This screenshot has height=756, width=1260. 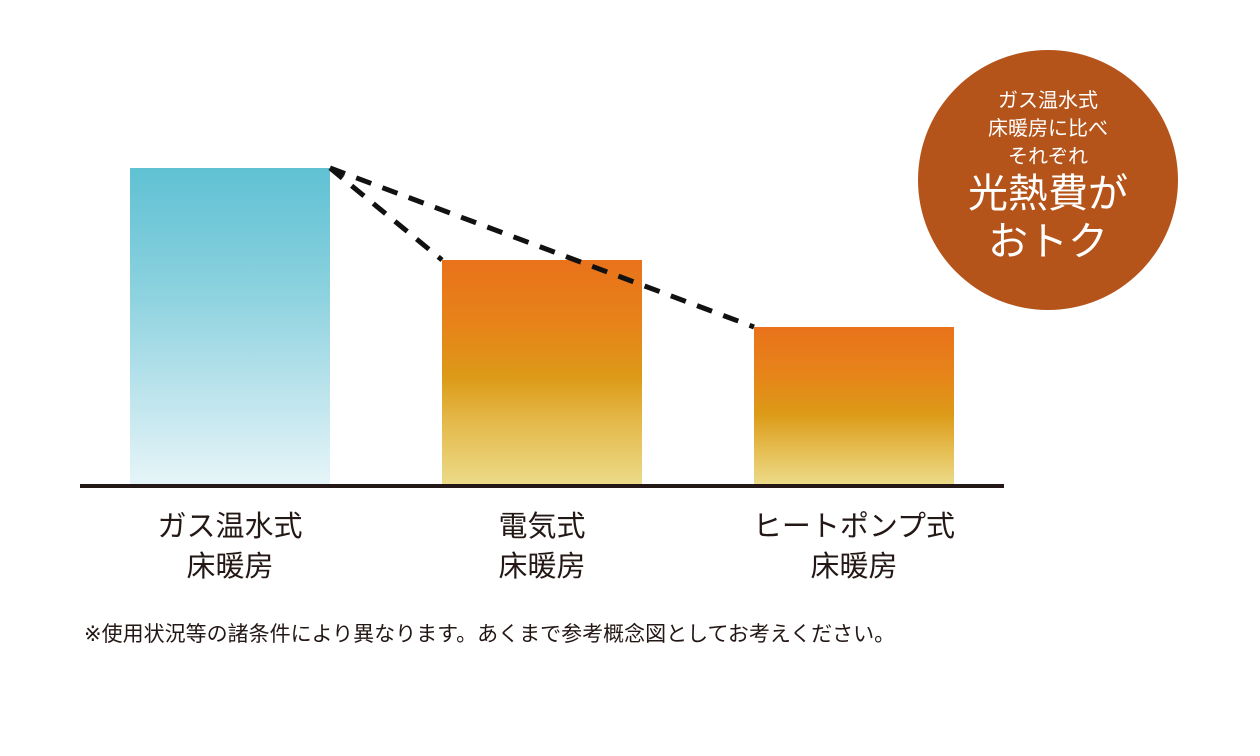 I want to click on badge-line1: ガス温水式, so click(x=1048, y=100).